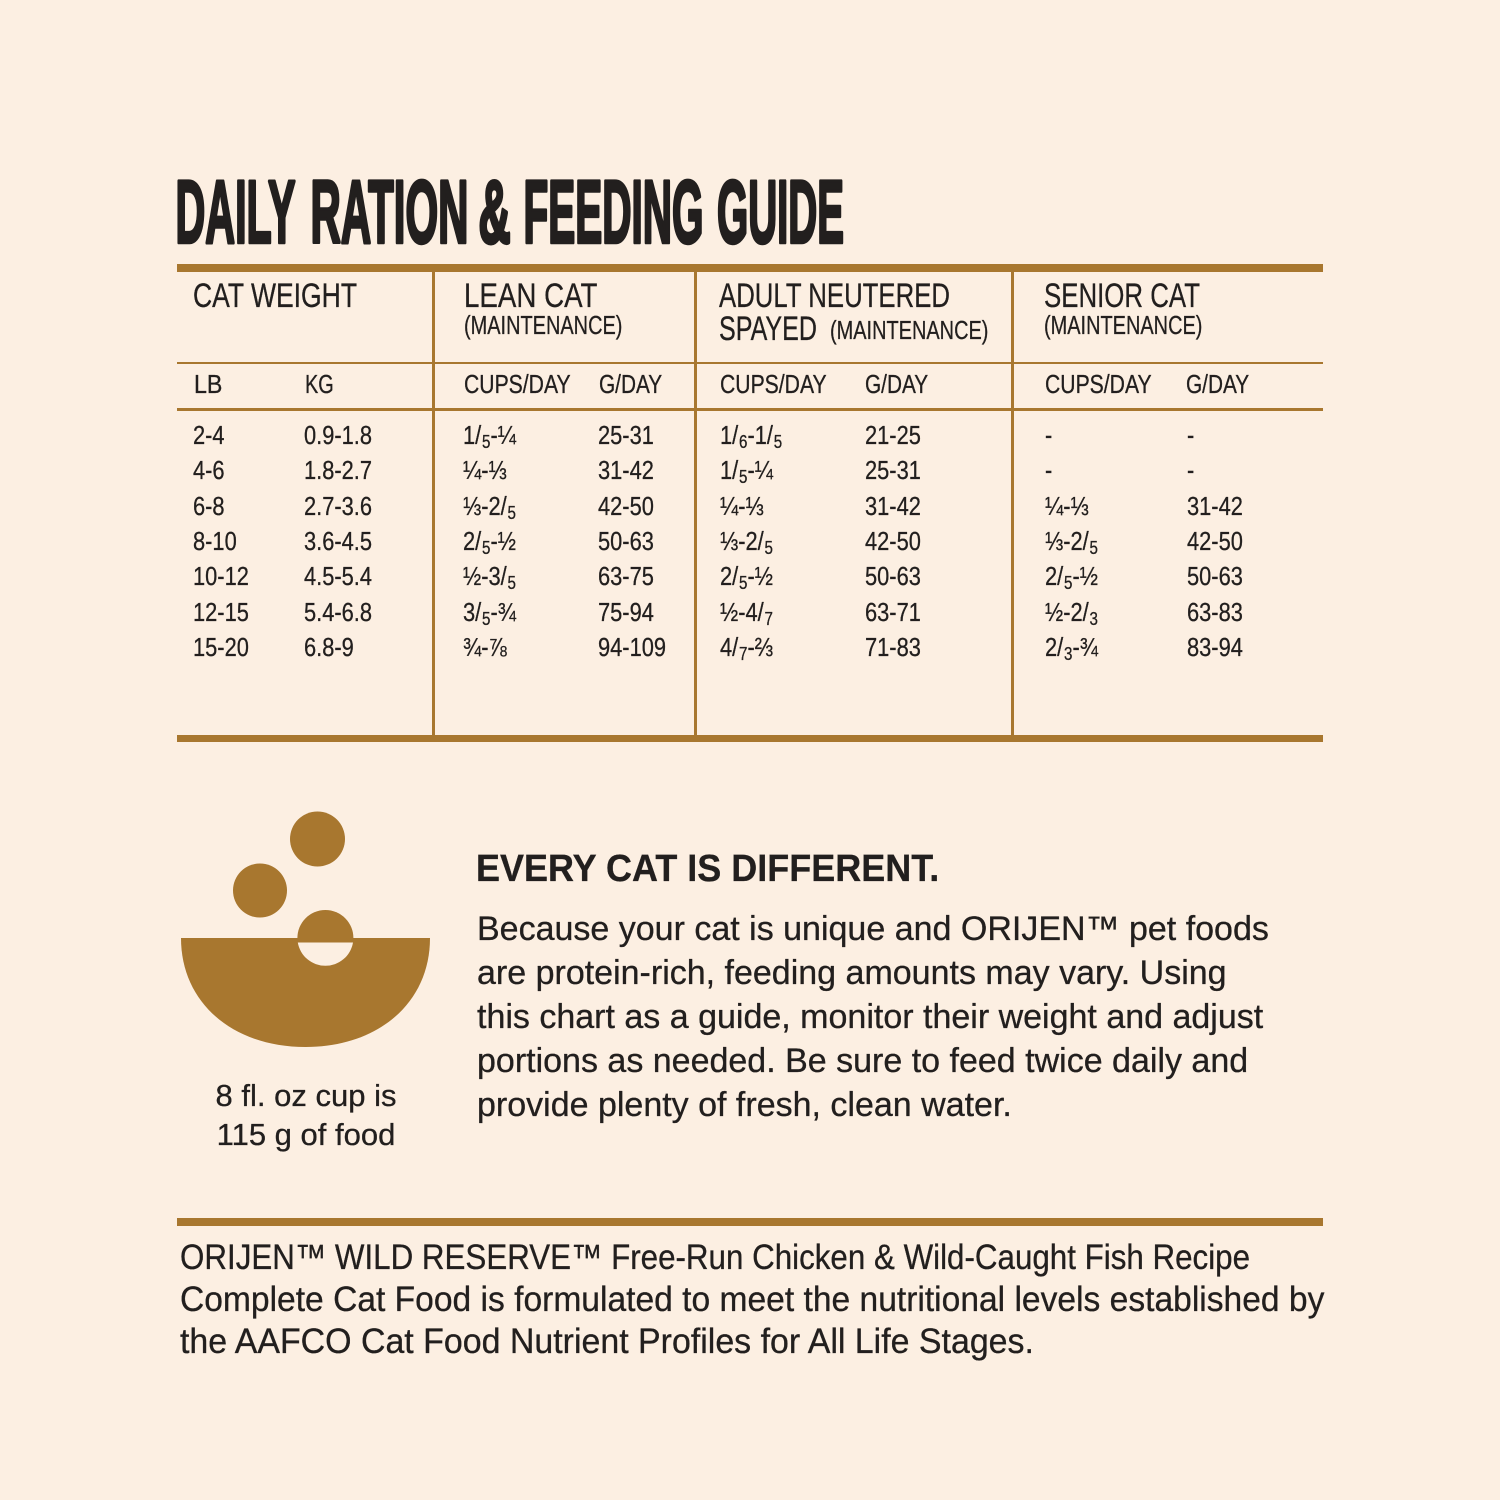 The width and height of the screenshot is (1500, 1500). What do you see at coordinates (780, 211) in the screenshot?
I see `svg-text: GUIDE` at bounding box center [780, 211].